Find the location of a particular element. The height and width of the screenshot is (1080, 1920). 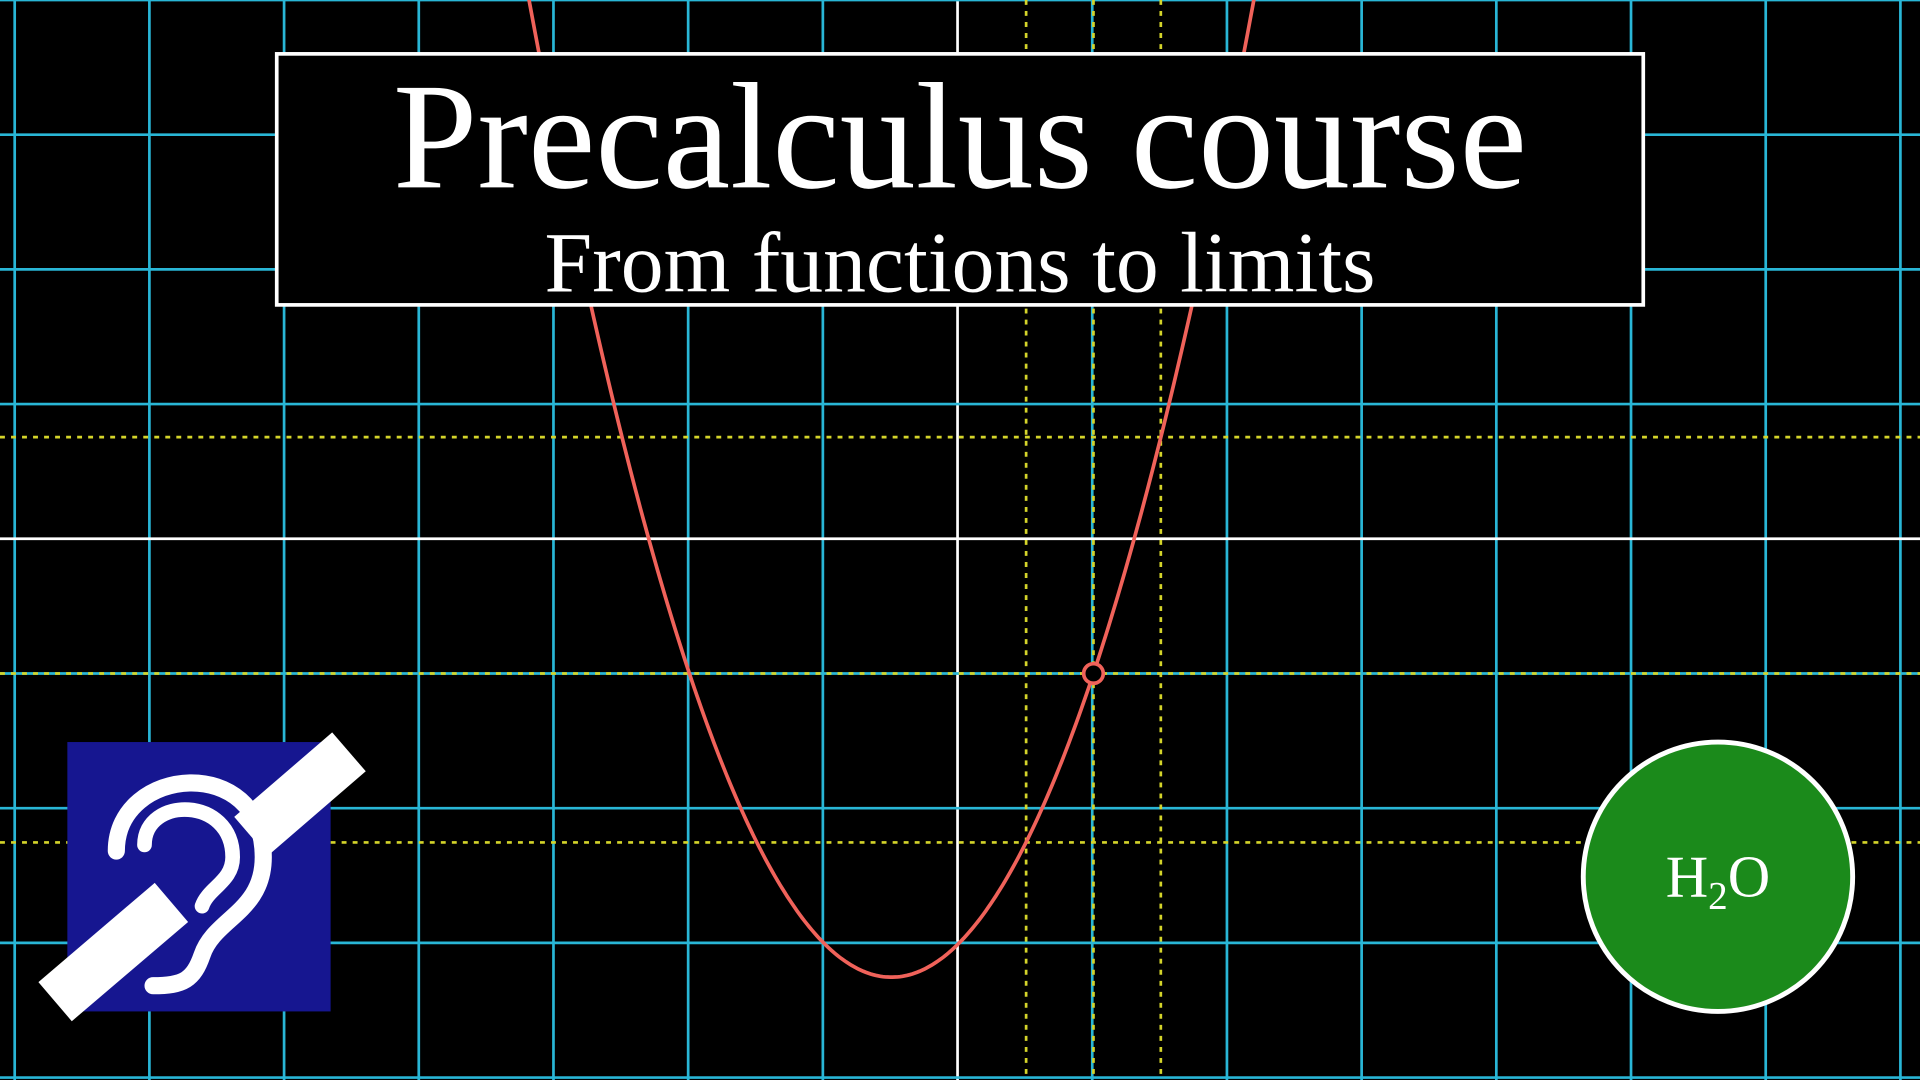

icon-ear is located at coordinates (189, 884).